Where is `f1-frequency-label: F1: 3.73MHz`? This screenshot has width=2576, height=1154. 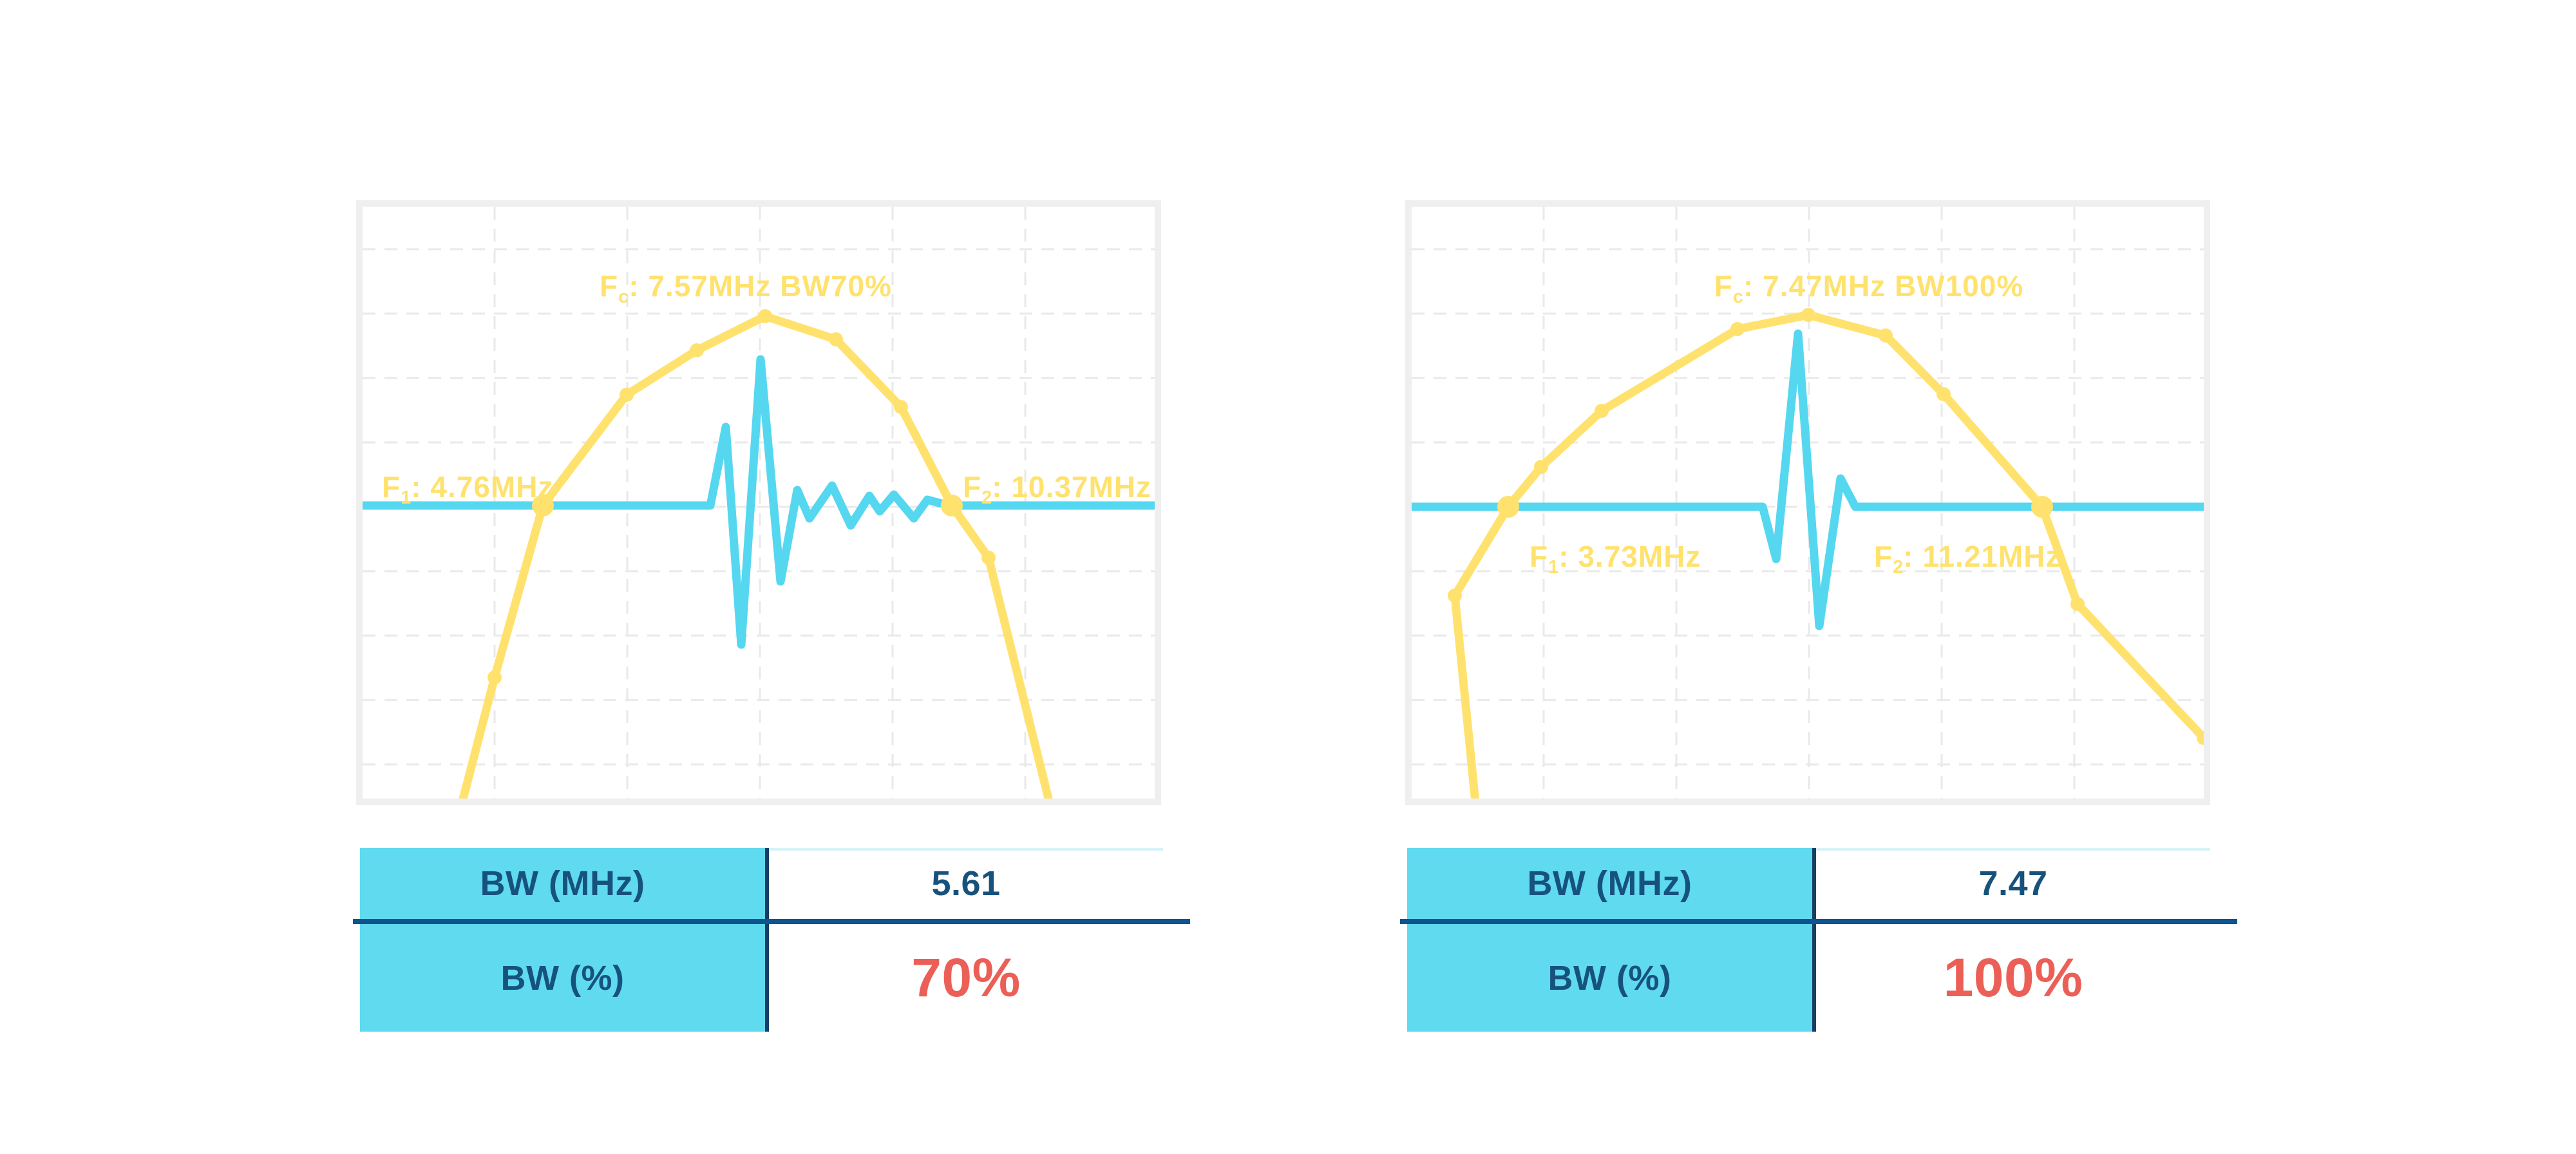 f1-frequency-label: F1: 3.73MHz is located at coordinates (1615, 559).